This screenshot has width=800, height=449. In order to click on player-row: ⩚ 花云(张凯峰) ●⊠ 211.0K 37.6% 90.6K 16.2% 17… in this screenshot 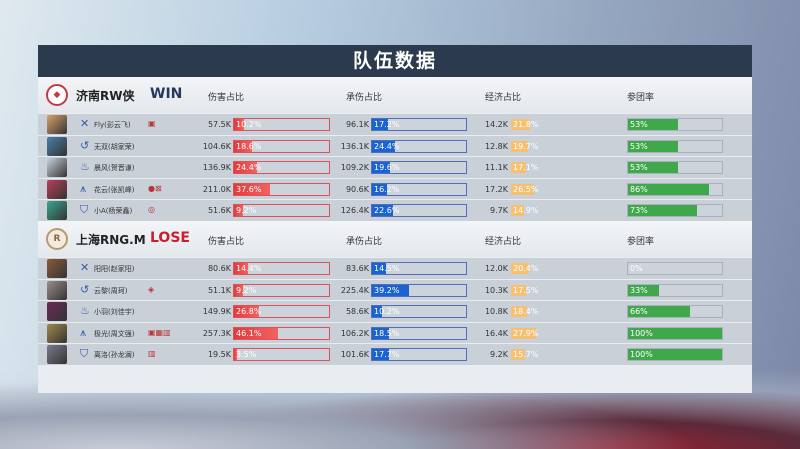, I will do `click(395, 188)`.